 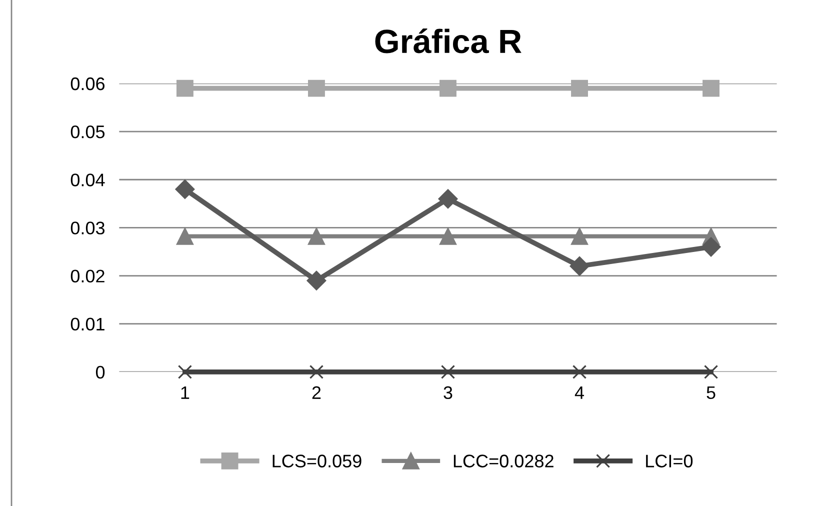 What do you see at coordinates (579, 392) in the screenshot?
I see `x-tick-label: 4` at bounding box center [579, 392].